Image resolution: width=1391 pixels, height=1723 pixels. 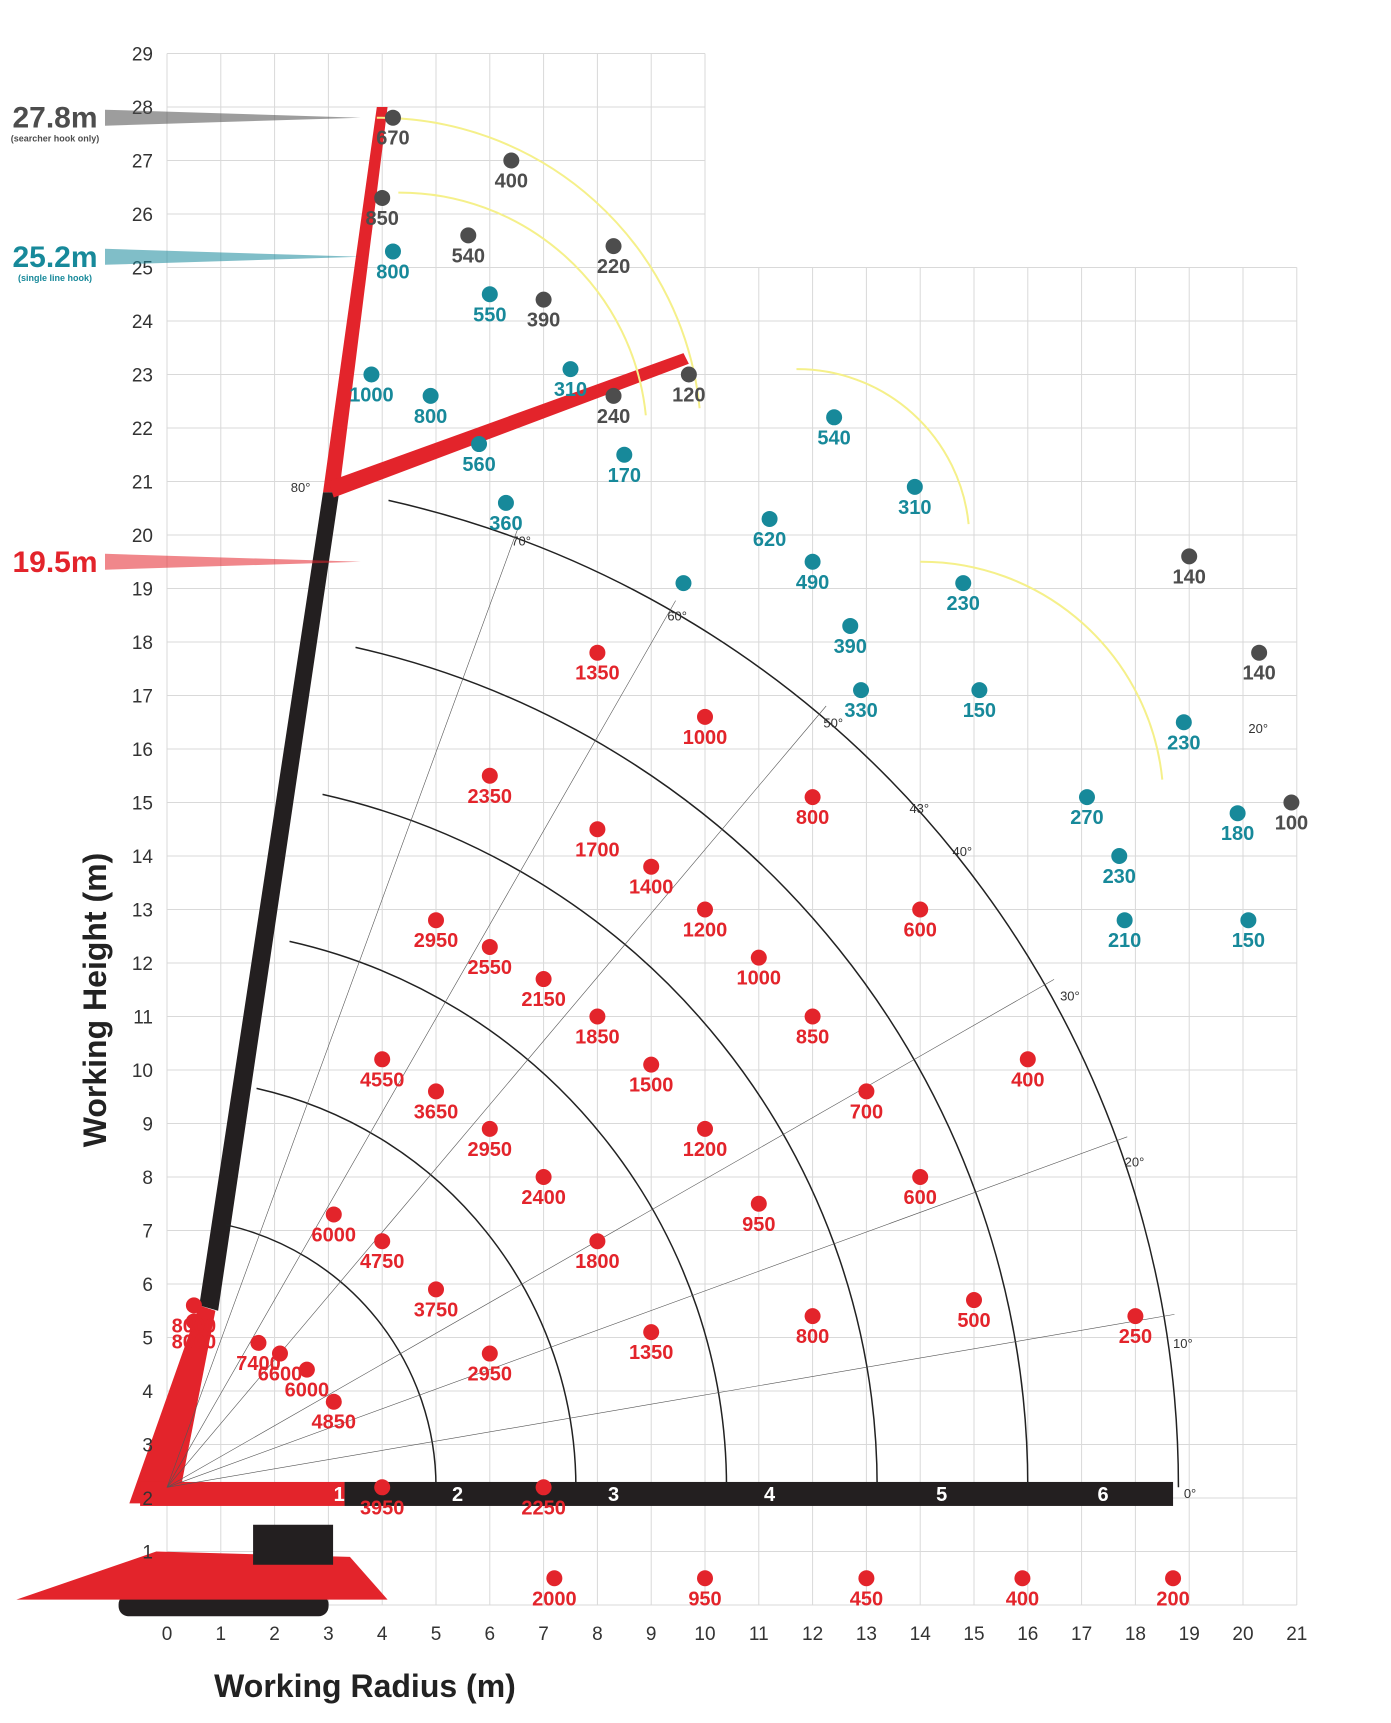 What do you see at coordinates (941, 1495) in the screenshot?
I see `boom-section-label: 5` at bounding box center [941, 1495].